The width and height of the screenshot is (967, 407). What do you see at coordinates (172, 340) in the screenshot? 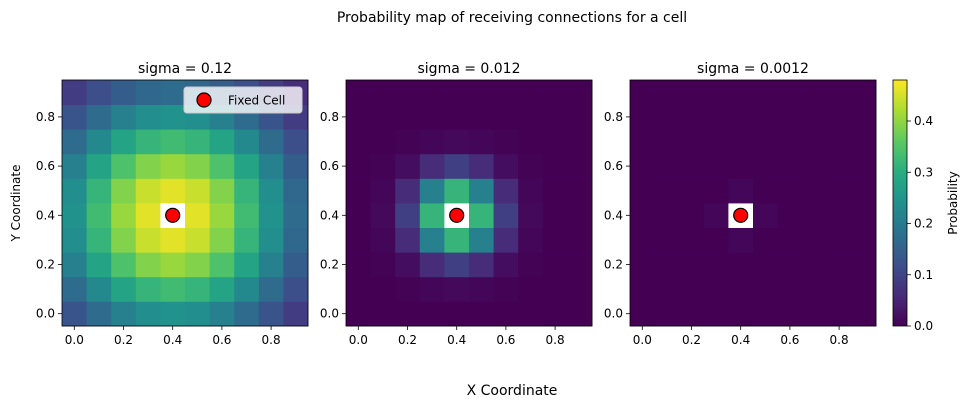
I see `x-tick-label: 0.4` at bounding box center [172, 340].